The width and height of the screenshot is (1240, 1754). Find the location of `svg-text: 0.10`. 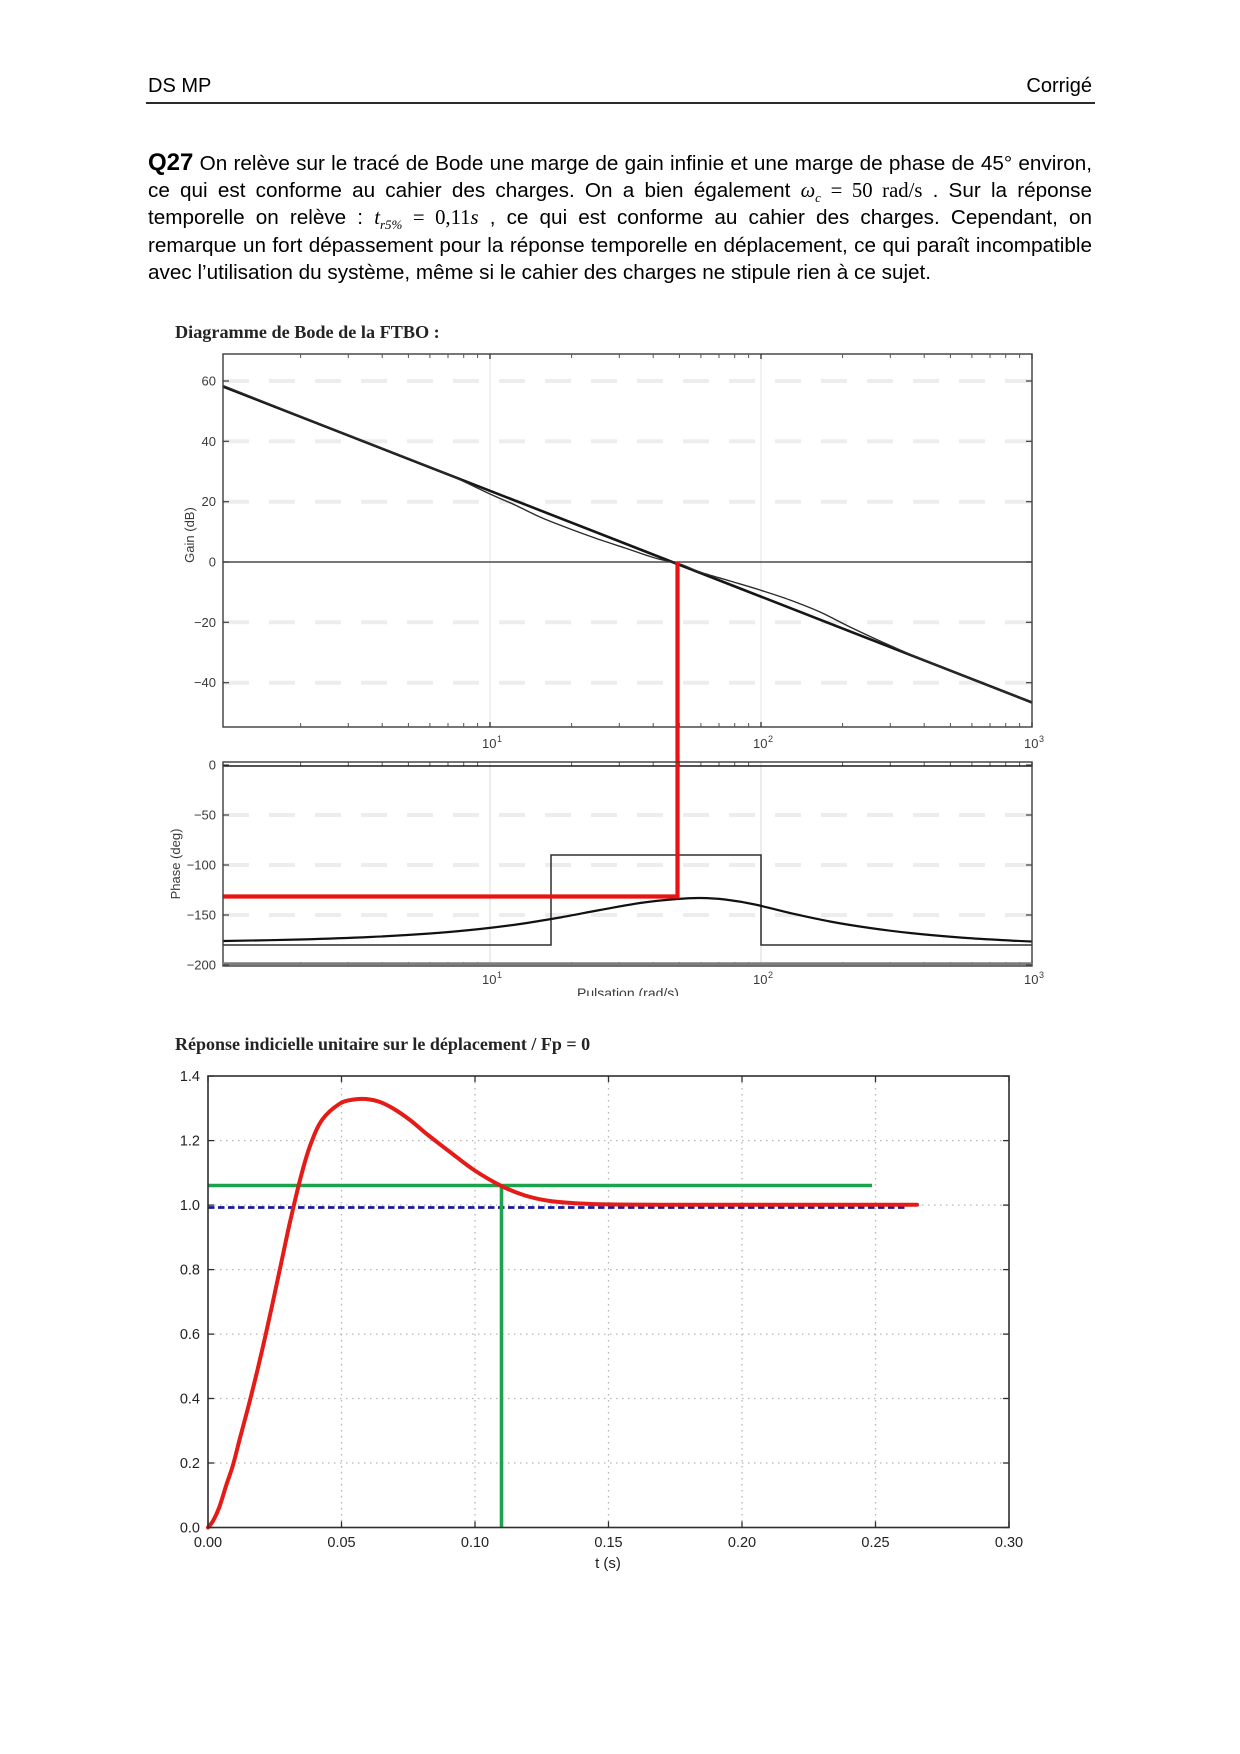

svg-text: 0.10 is located at coordinates (475, 1543).